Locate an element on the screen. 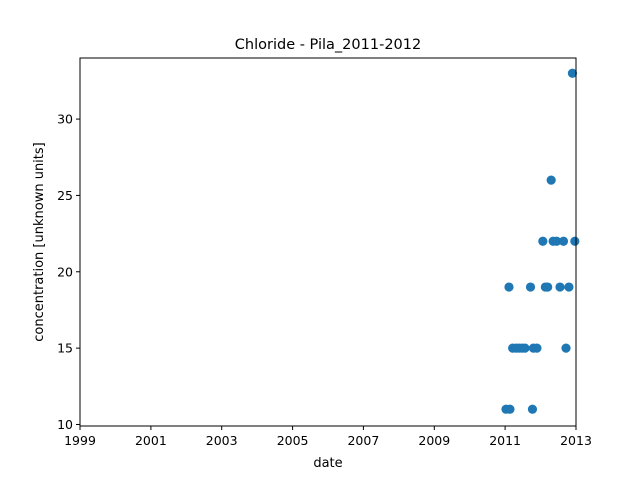 This screenshot has height=484, width=640. y-tick-label: 15 is located at coordinates (65, 348).